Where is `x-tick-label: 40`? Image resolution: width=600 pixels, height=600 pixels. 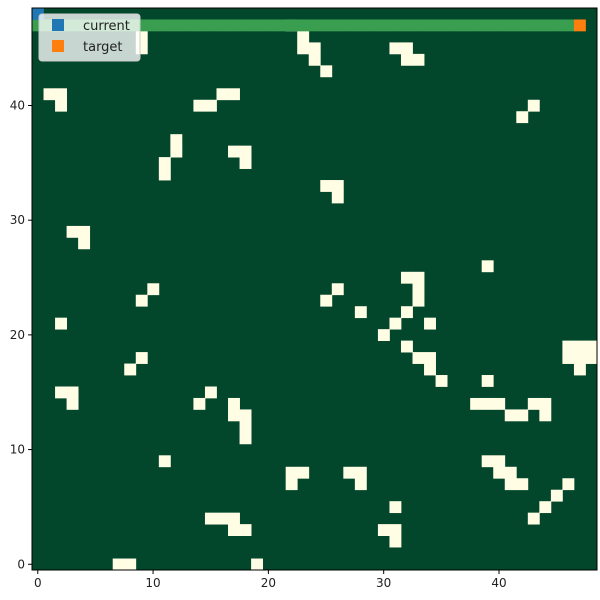
x-tick-label: 40 is located at coordinates (498, 583).